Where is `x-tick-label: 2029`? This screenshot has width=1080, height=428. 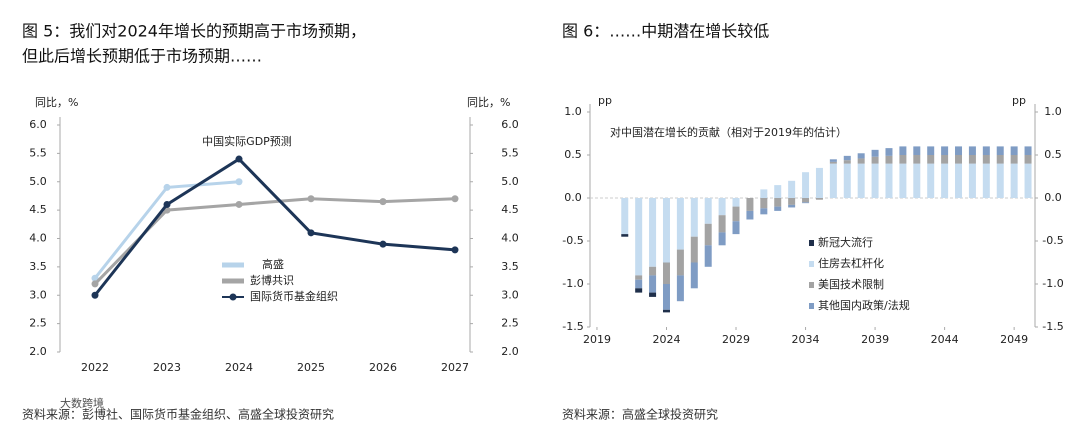 x-tick-label: 2029 is located at coordinates (736, 339).